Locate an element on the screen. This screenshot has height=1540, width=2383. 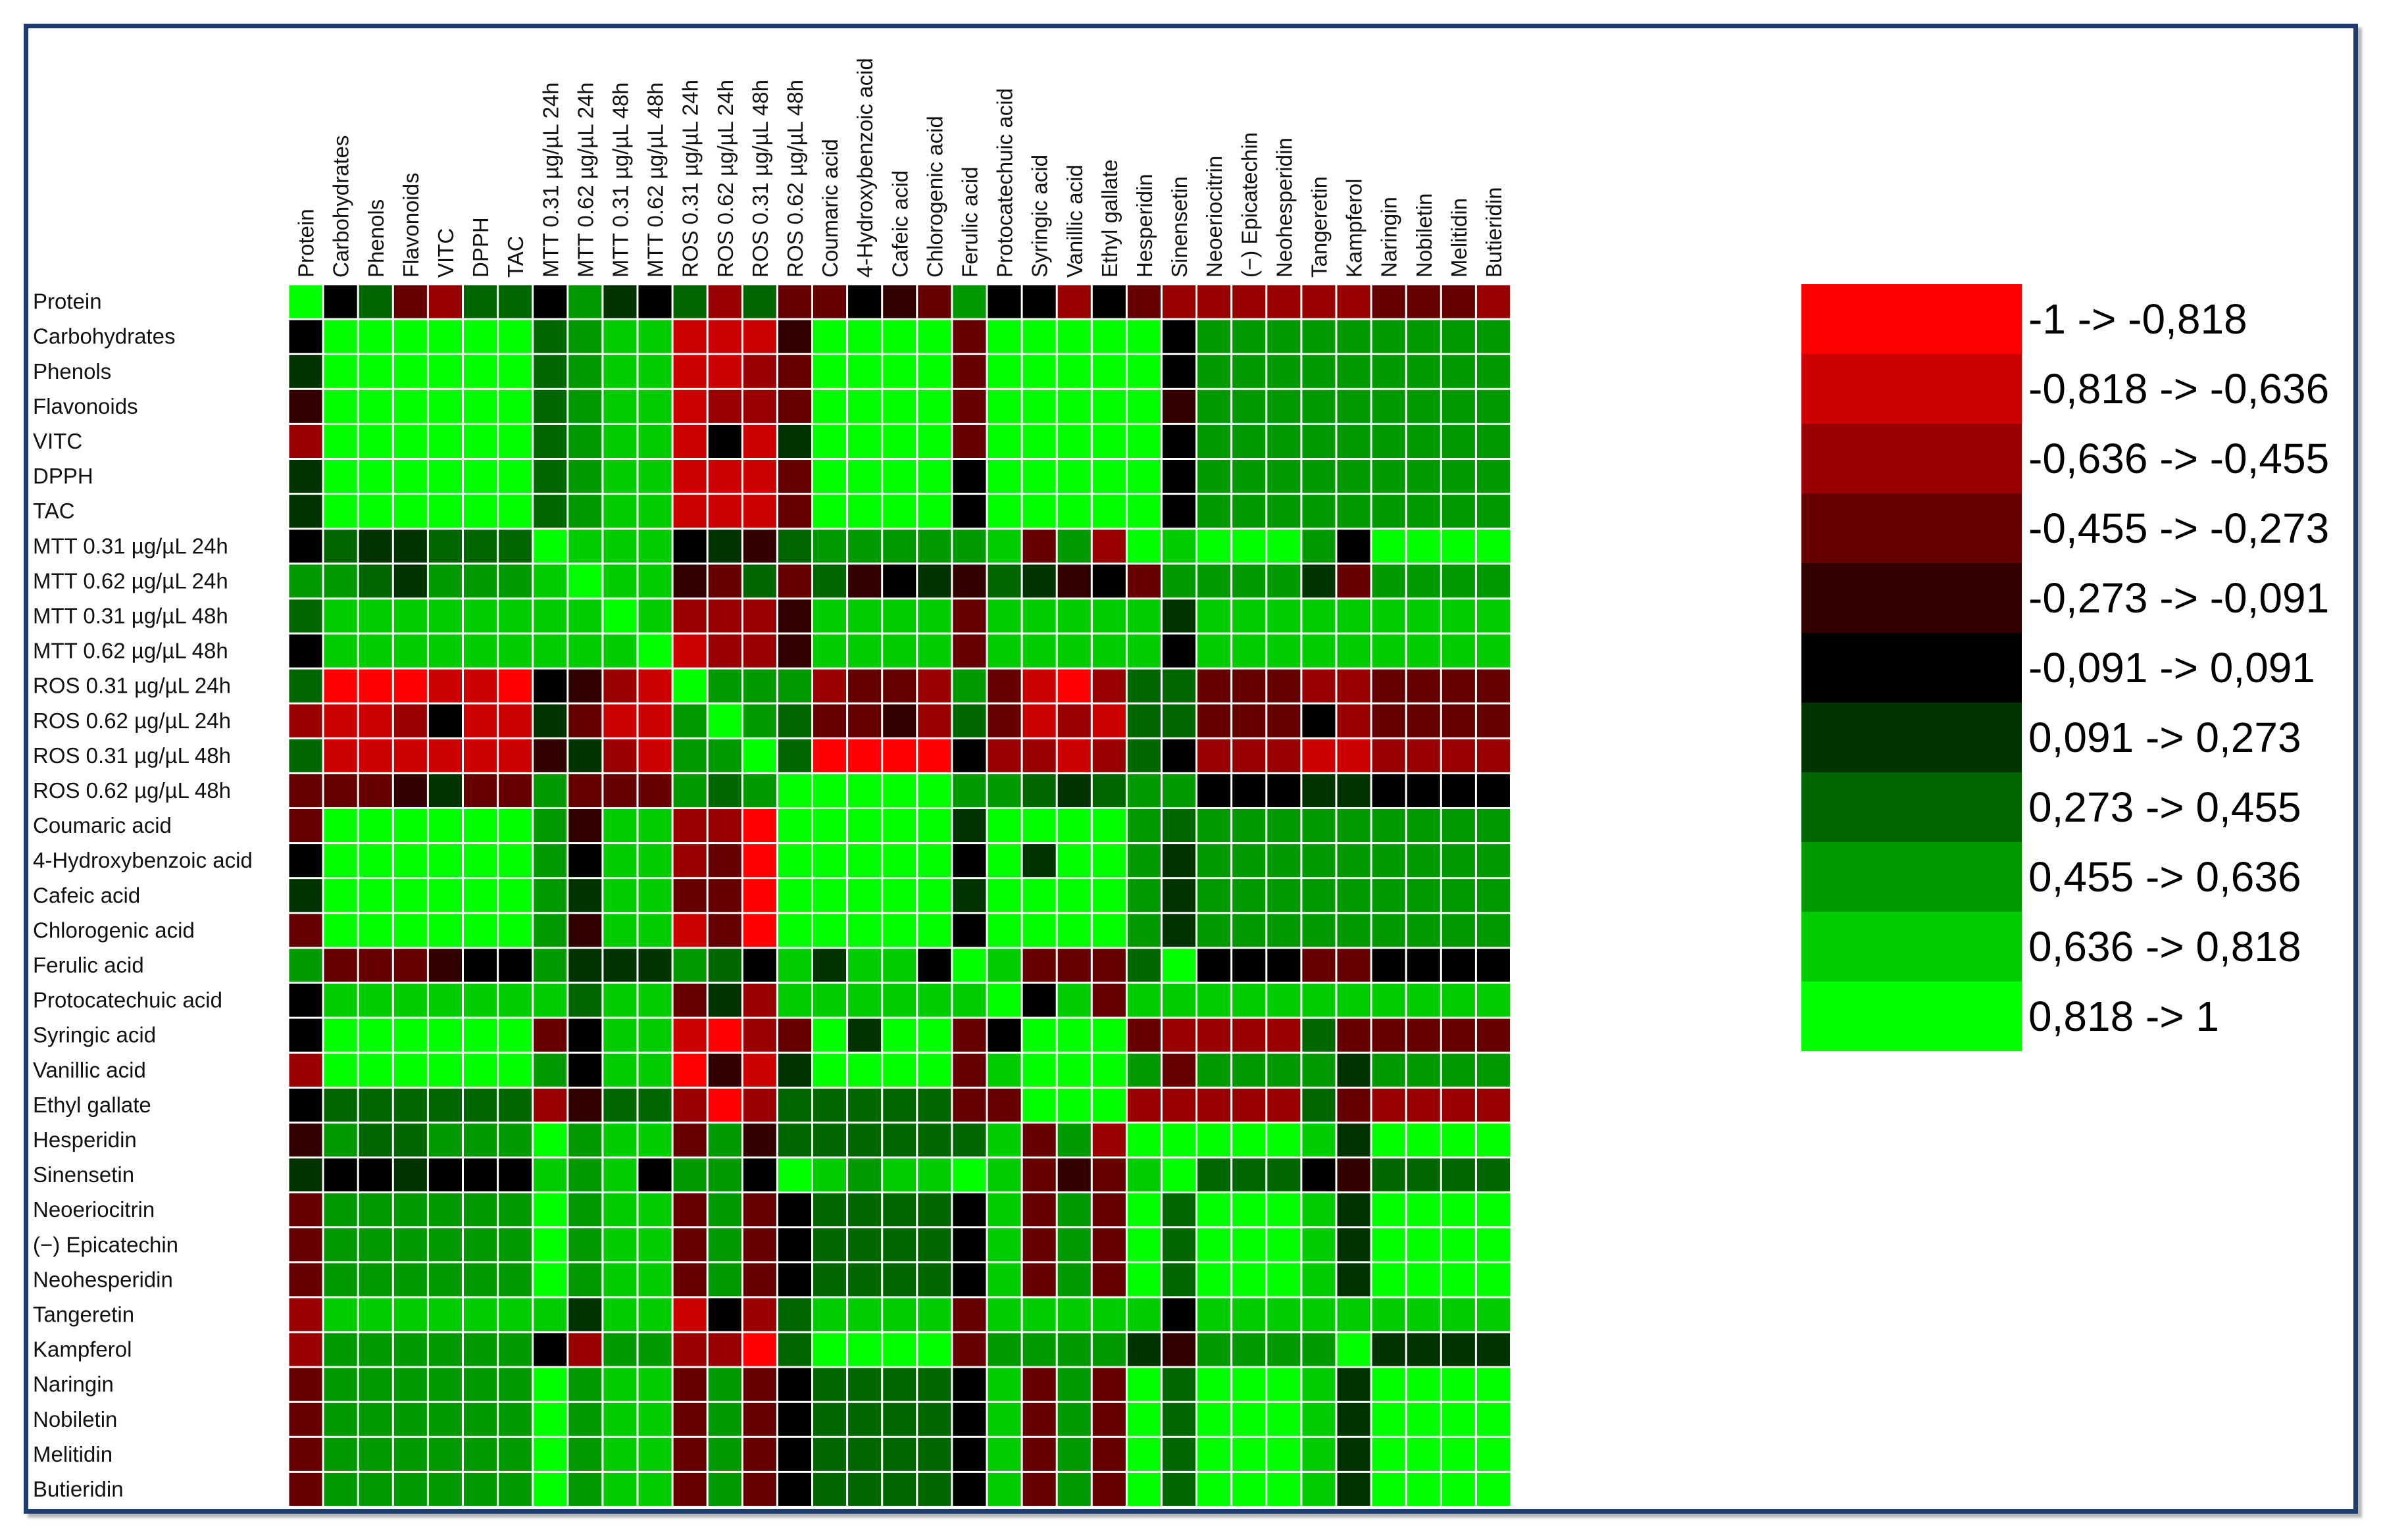
heatmap-cell-r1-c29 is located at coordinates (1319, 336).